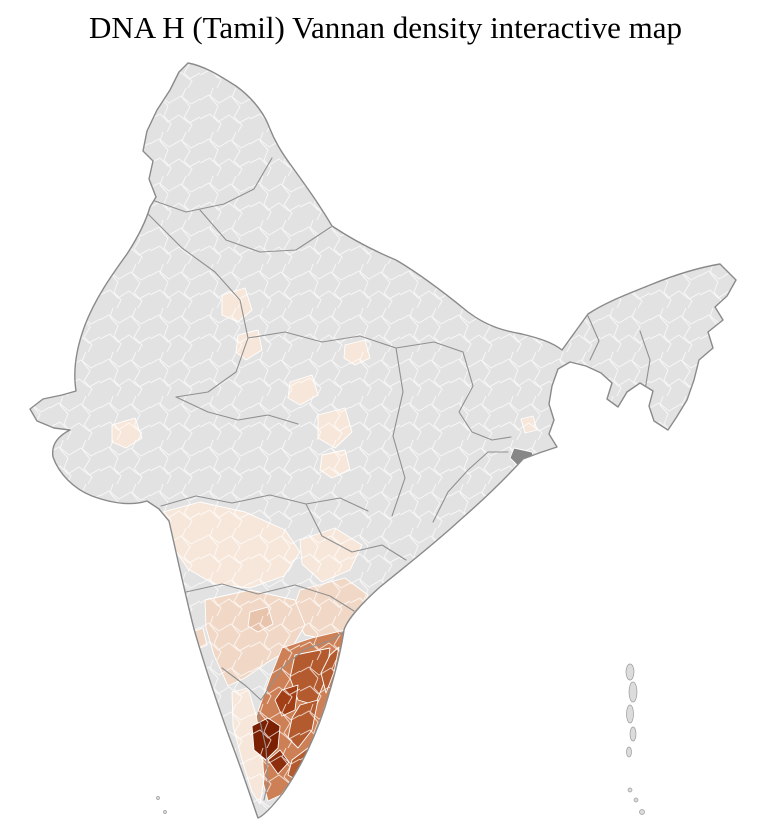  What do you see at coordinates (635, 739) in the screenshot?
I see `andaman-nicobar-islands` at bounding box center [635, 739].